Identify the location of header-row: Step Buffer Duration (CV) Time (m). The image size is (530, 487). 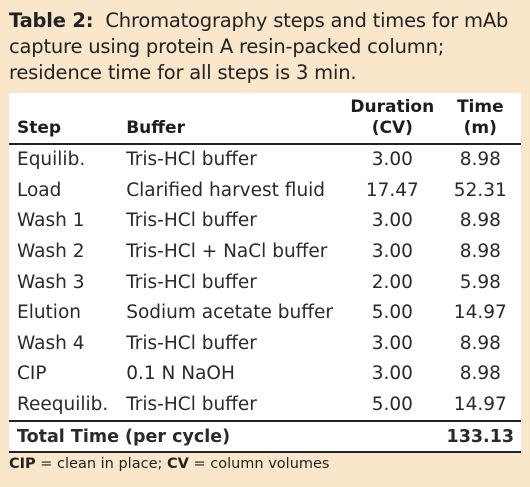
(265, 119).